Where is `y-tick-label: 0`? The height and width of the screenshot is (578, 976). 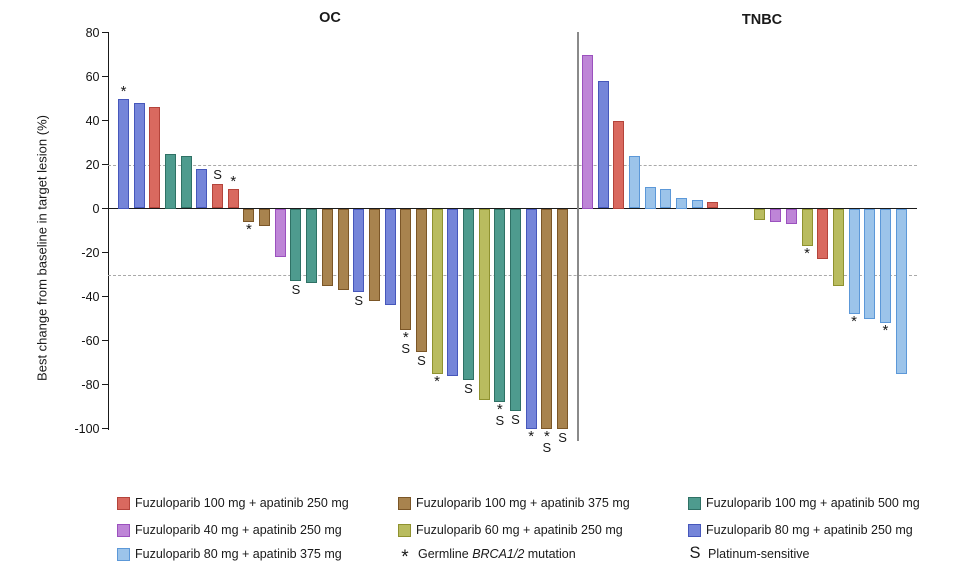 y-tick-label: 0 is located at coordinates (96, 208).